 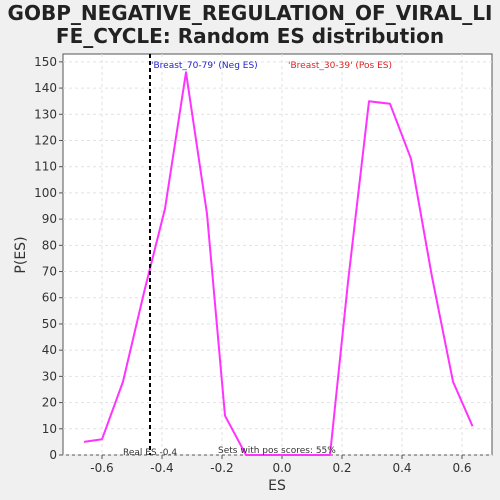 What do you see at coordinates (53, 455) in the screenshot?
I see `y-tick-label: 0` at bounding box center [53, 455].